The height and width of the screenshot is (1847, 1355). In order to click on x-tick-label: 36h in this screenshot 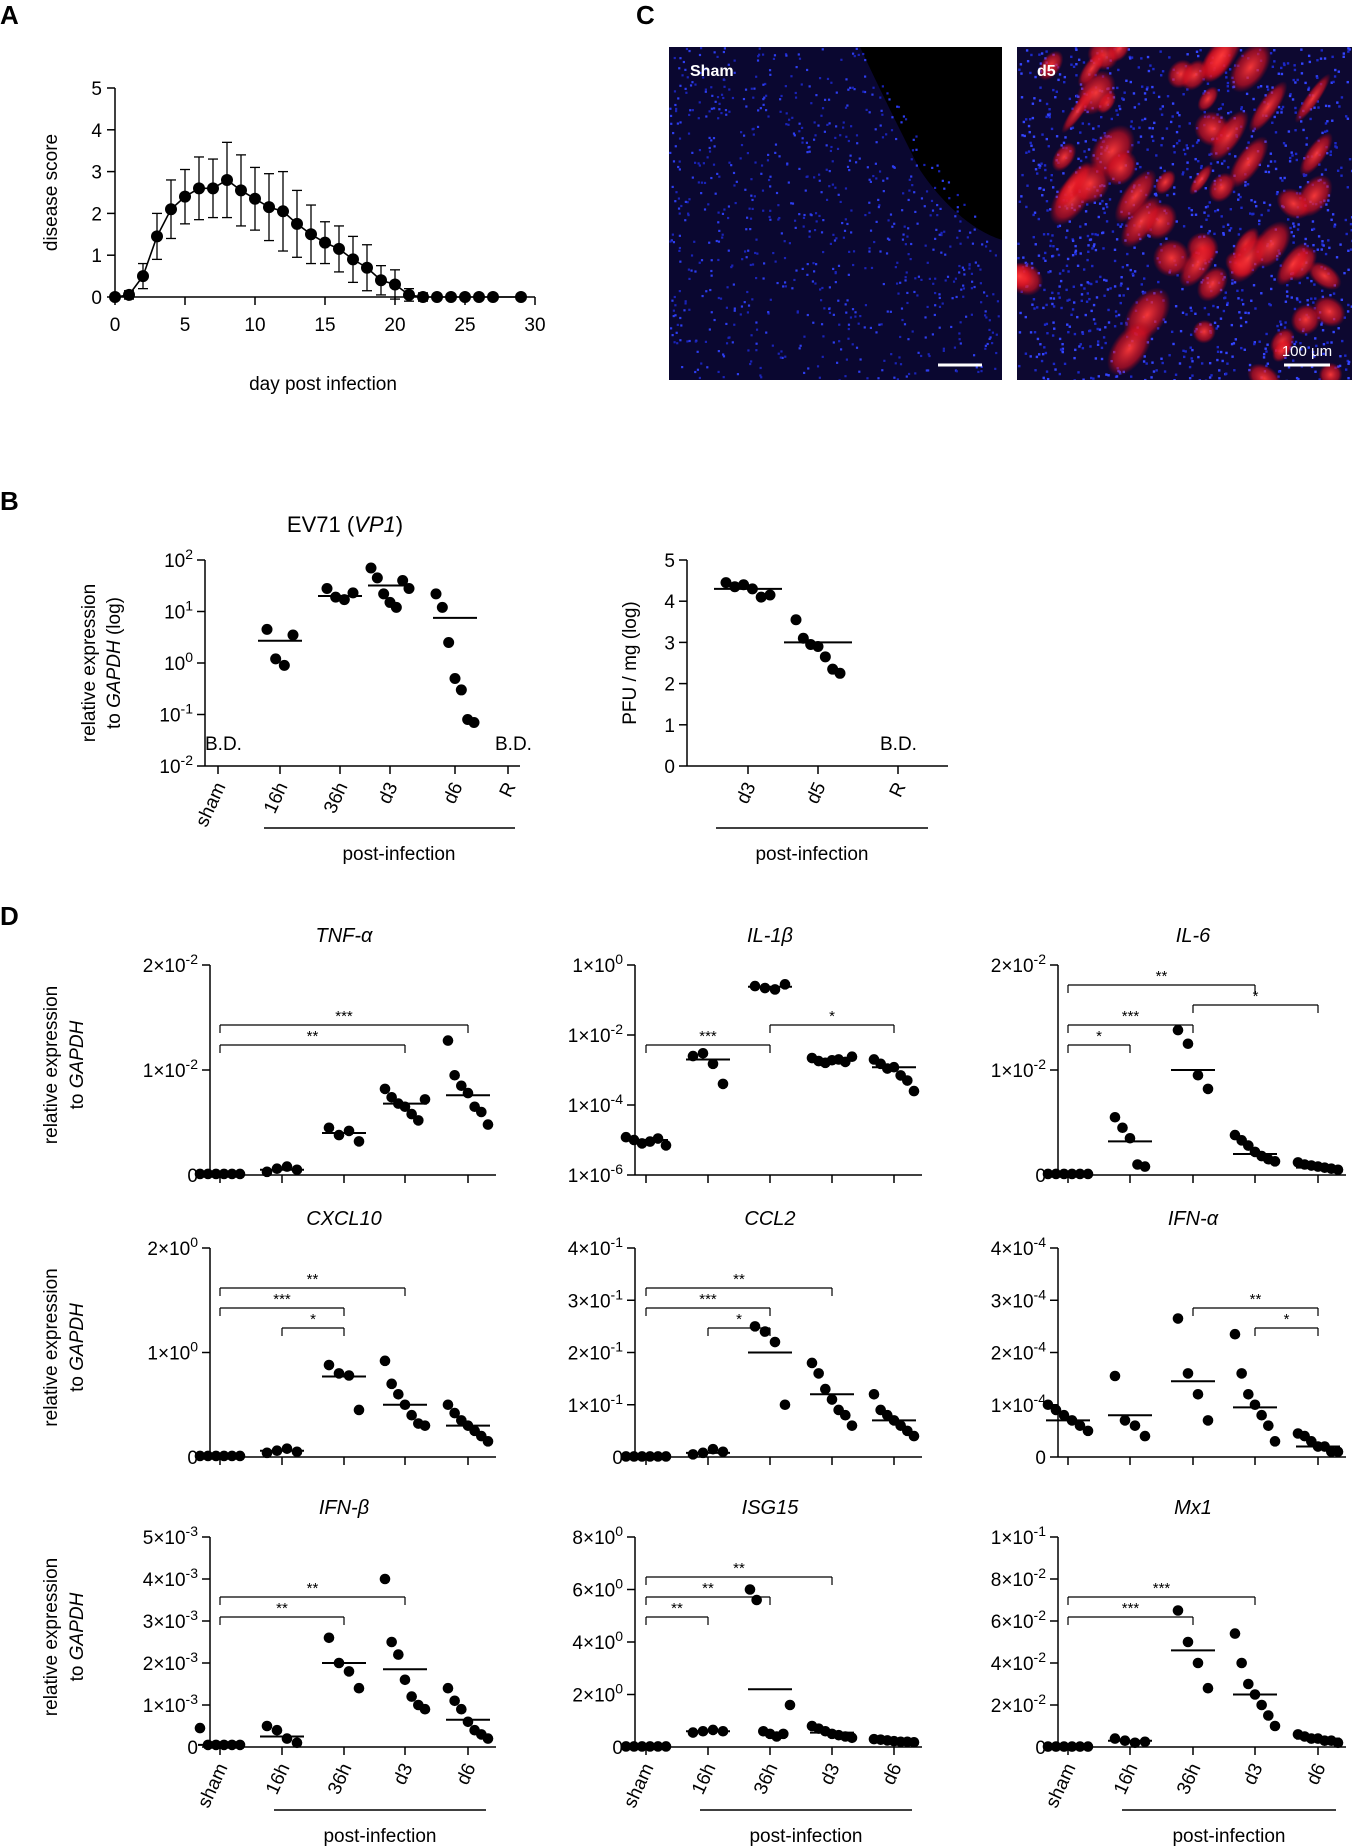, I will do `click(340, 1779)`.